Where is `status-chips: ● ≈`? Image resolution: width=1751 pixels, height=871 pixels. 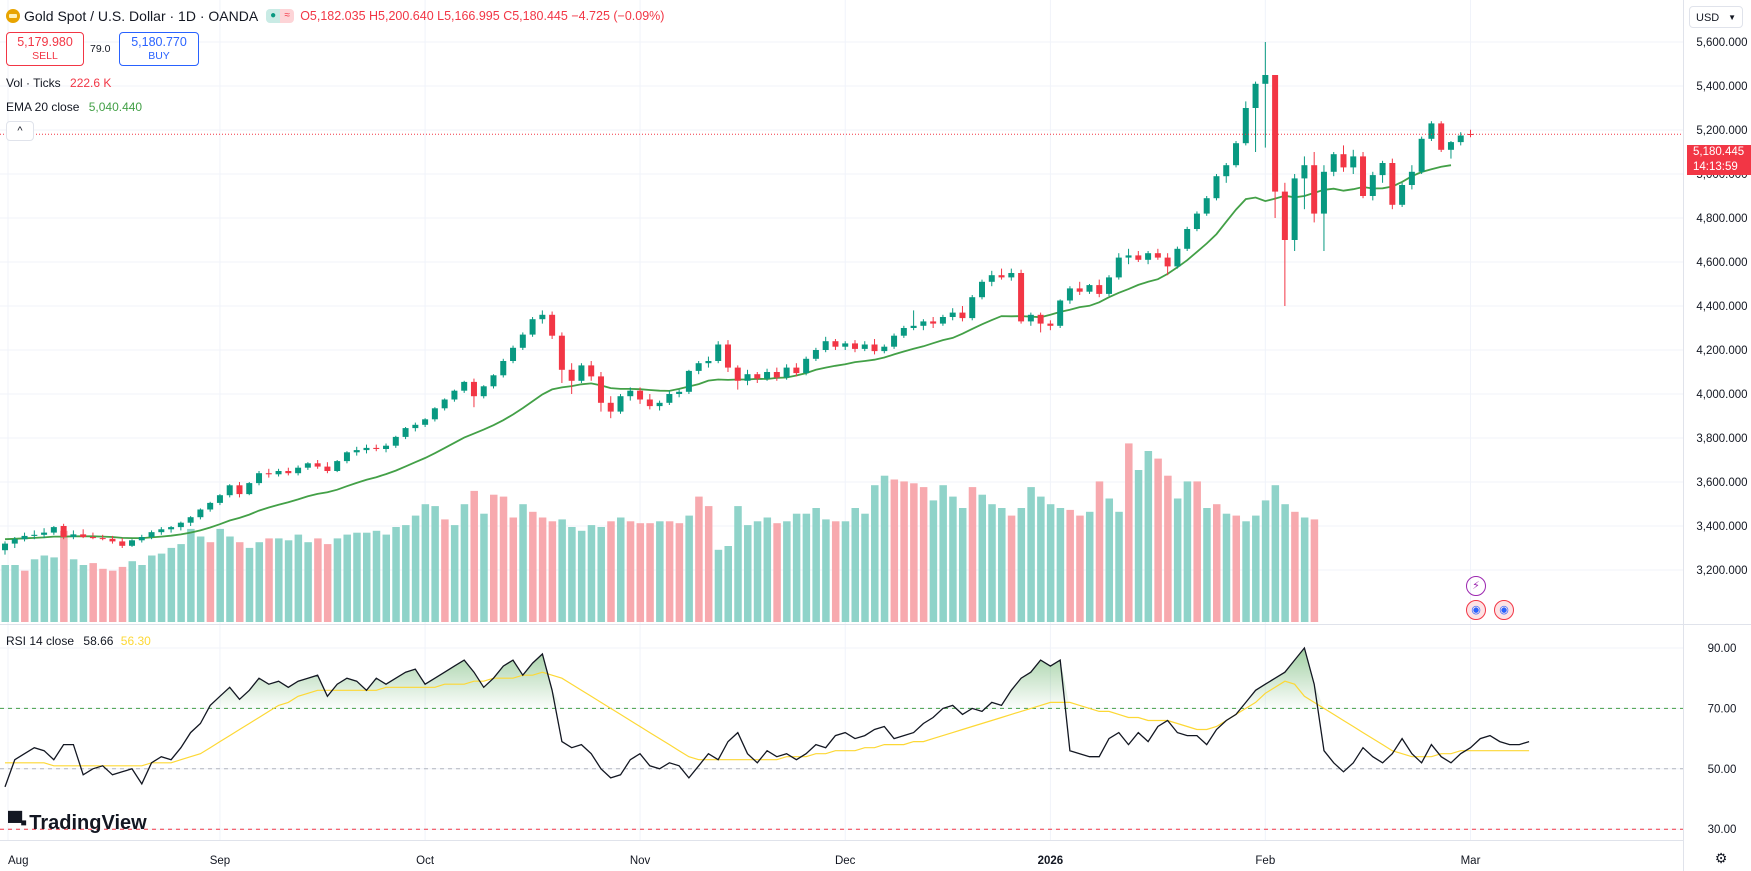 status-chips: ● ≈ is located at coordinates (280, 16).